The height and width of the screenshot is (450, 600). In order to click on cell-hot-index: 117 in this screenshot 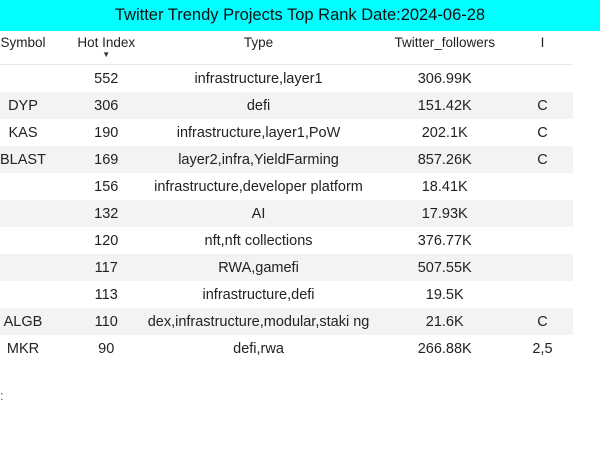, I will do `click(106, 267)`.